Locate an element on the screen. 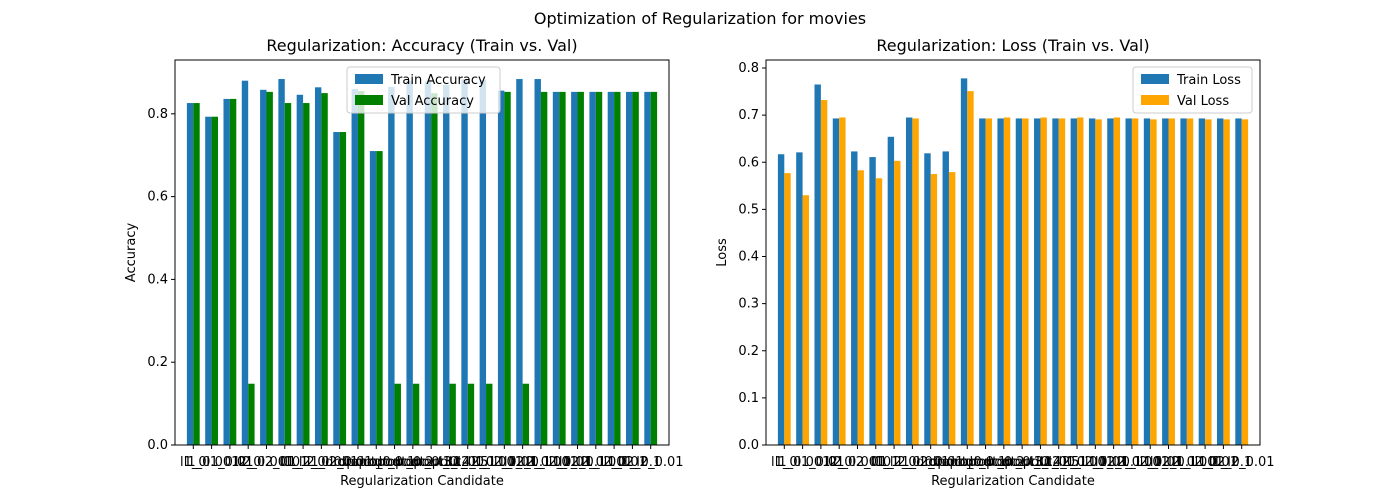 This screenshot has height=500, width=1400. x-tick-label: l2_0.01 is located at coordinates (284, 462).